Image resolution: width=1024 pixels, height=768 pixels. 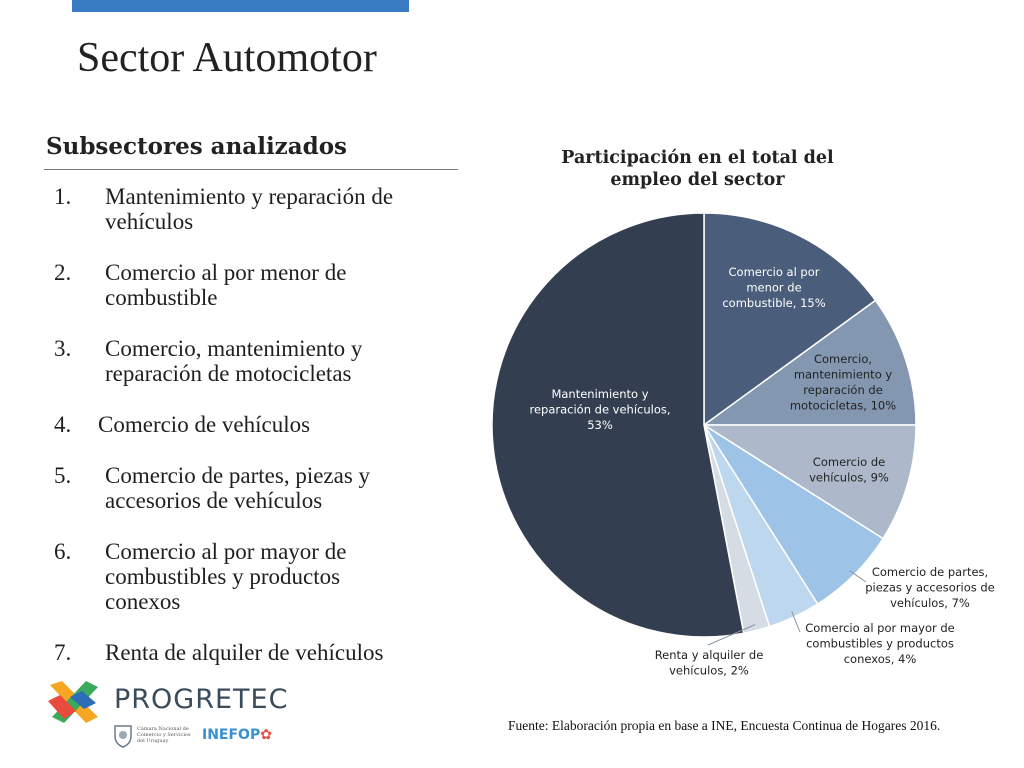 I want to click on heading-underline, so click(x=251, y=169).